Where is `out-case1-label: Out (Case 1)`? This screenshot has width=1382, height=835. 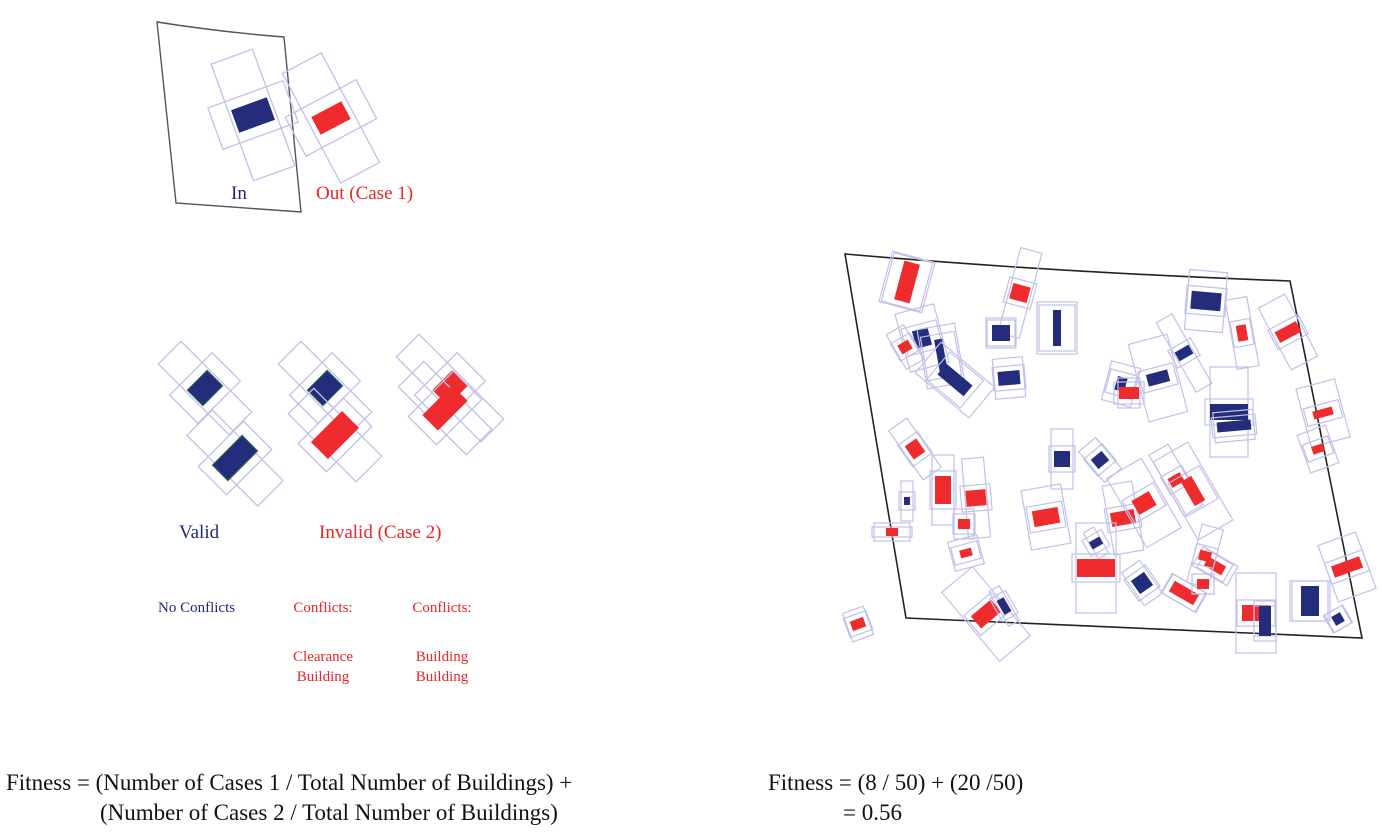 out-case1-label: Out (Case 1) is located at coordinates (365, 193).